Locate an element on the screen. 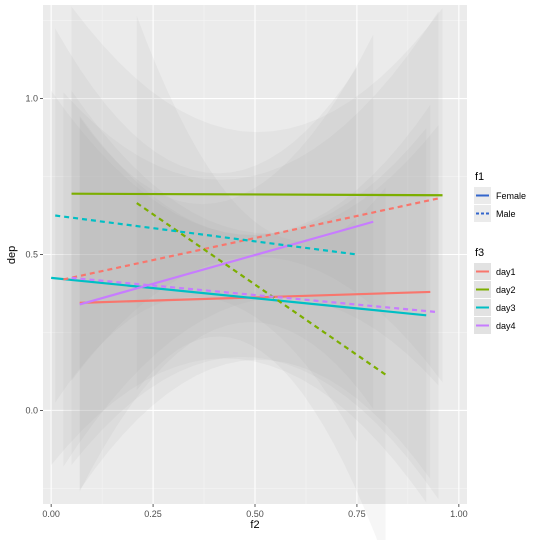 The width and height of the screenshot is (540, 540). legend-label-day2: day2 is located at coordinates (506, 290).